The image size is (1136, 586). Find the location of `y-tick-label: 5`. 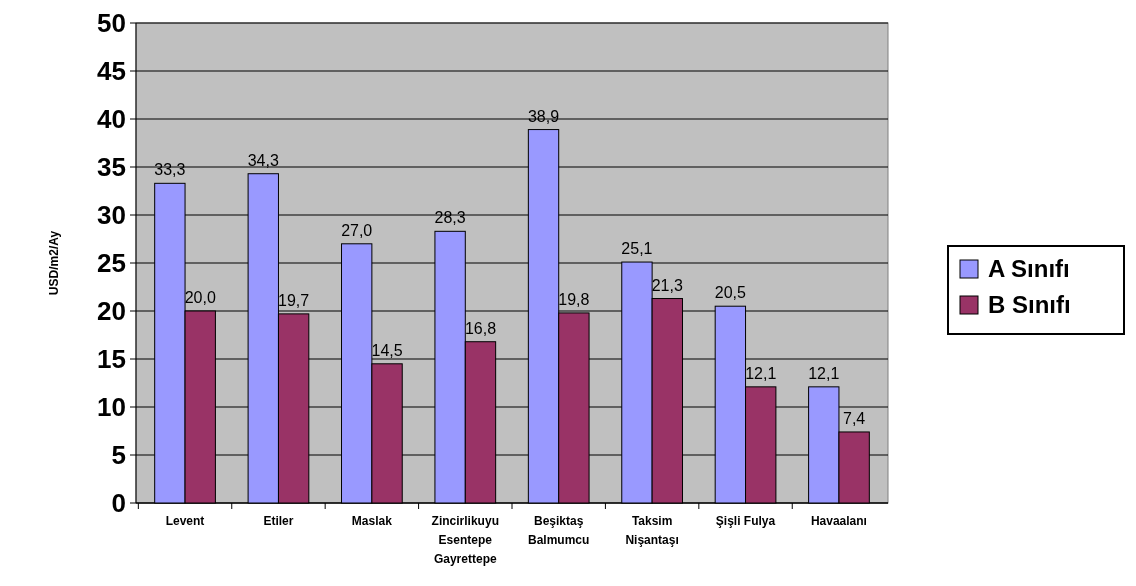

y-tick-label: 5 is located at coordinates (118, 455).